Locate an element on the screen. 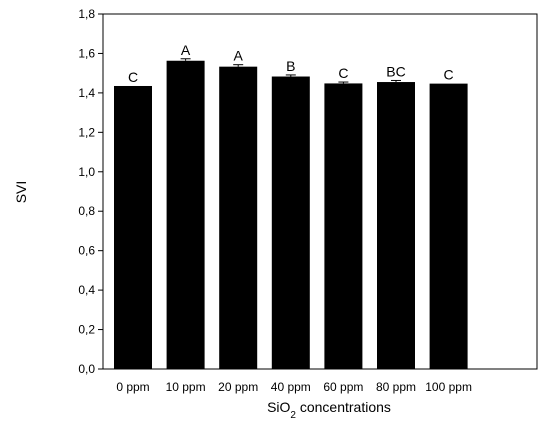 This screenshot has width=555, height=432. y-tick-label: 0,2 is located at coordinates (86, 330).